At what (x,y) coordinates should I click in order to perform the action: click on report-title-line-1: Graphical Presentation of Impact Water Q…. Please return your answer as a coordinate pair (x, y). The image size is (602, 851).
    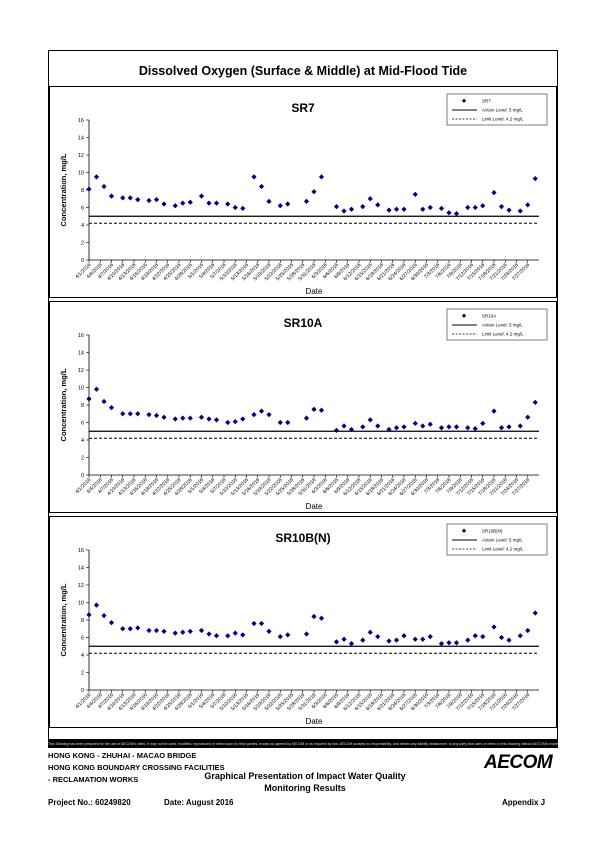
    Looking at the image, I should click on (305, 776).